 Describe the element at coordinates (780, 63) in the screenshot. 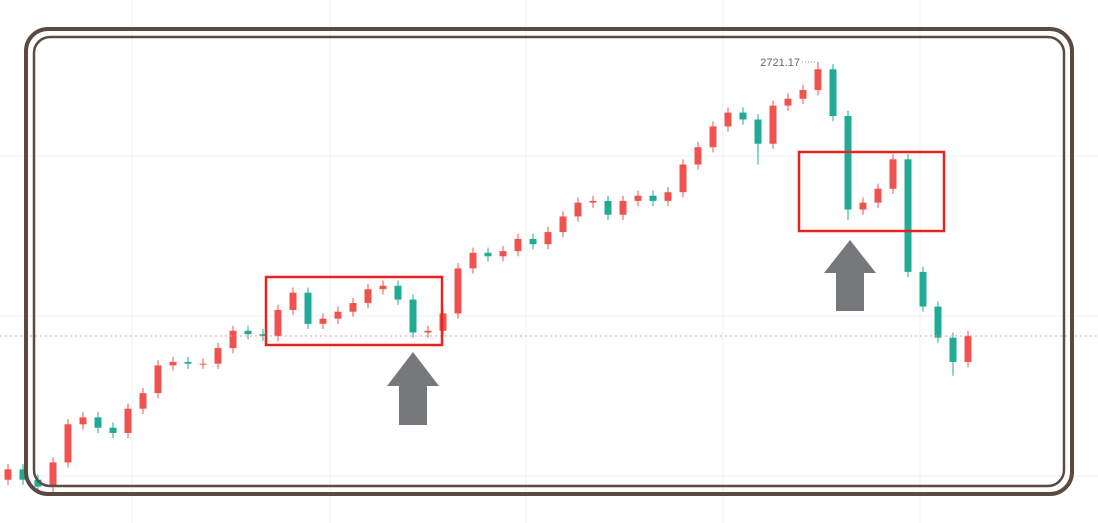

I see `high-label: 2721.17` at that location.